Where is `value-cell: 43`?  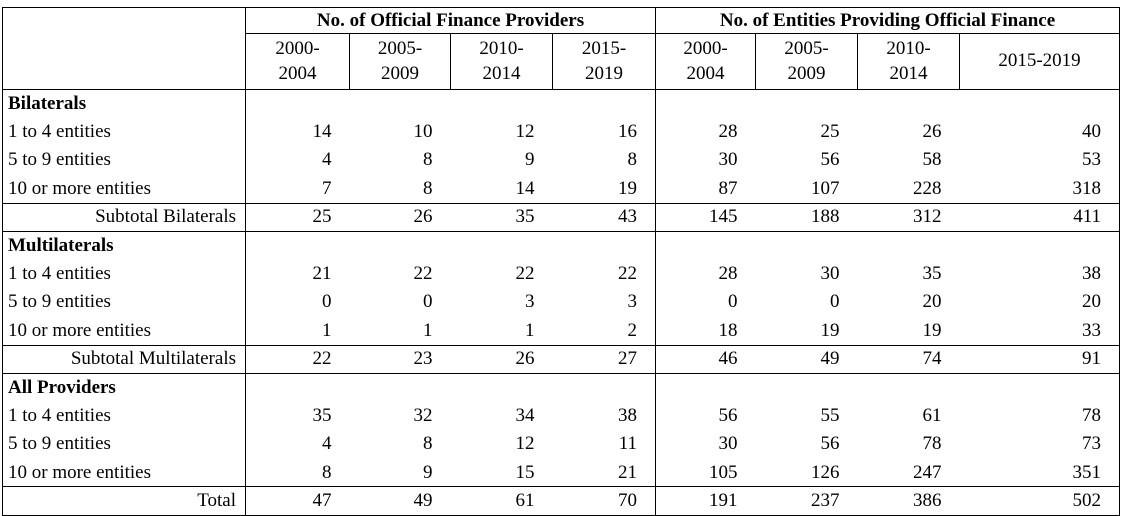
value-cell: 43 is located at coordinates (604, 217).